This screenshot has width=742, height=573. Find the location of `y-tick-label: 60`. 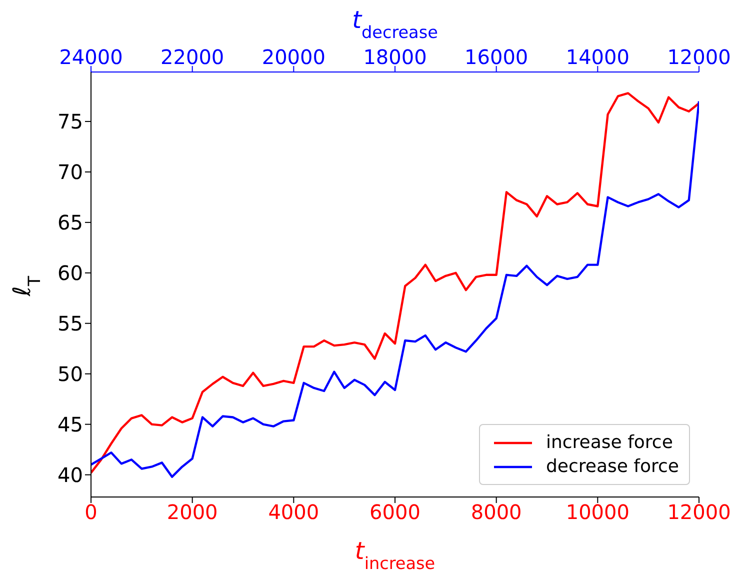

y-tick-label: 60 is located at coordinates (70, 272).